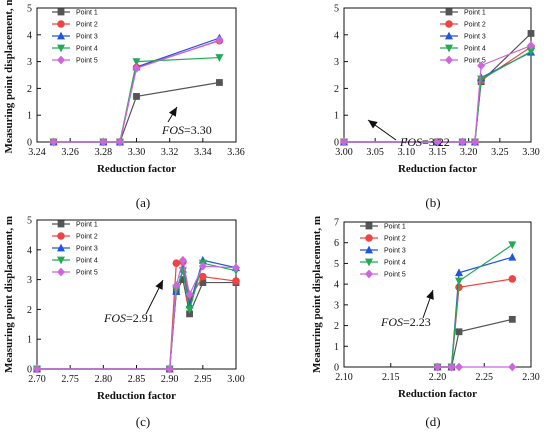  I want to click on x-tick-label: 2.15, so click(391, 377).